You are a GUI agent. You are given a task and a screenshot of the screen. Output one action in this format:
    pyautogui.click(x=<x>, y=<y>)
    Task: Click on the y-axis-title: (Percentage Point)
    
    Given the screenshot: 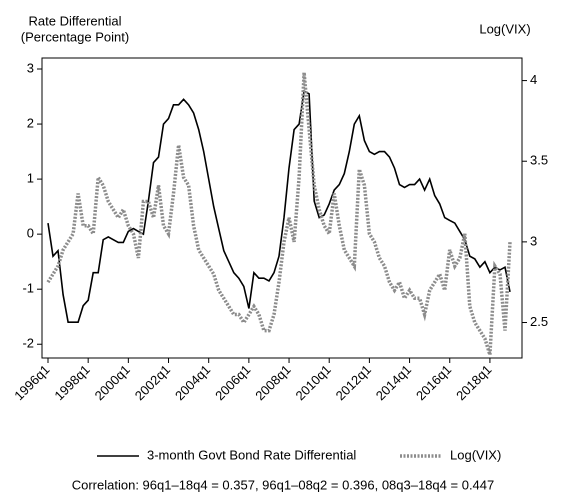 What is the action you would take?
    pyautogui.click(x=75, y=36)
    